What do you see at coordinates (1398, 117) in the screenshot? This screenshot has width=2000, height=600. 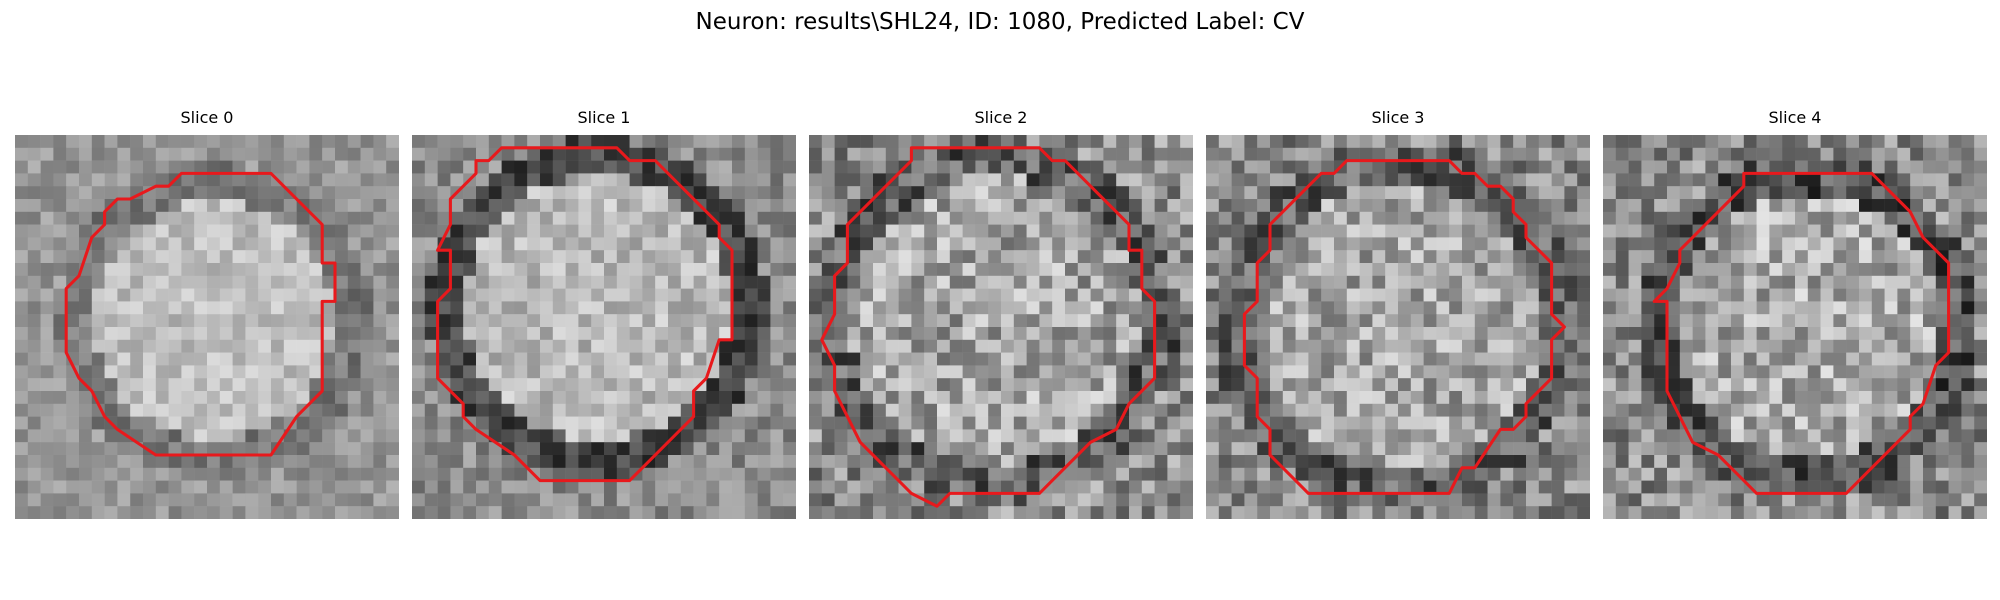 I see `slice-title-3: Slice 3` at bounding box center [1398, 117].